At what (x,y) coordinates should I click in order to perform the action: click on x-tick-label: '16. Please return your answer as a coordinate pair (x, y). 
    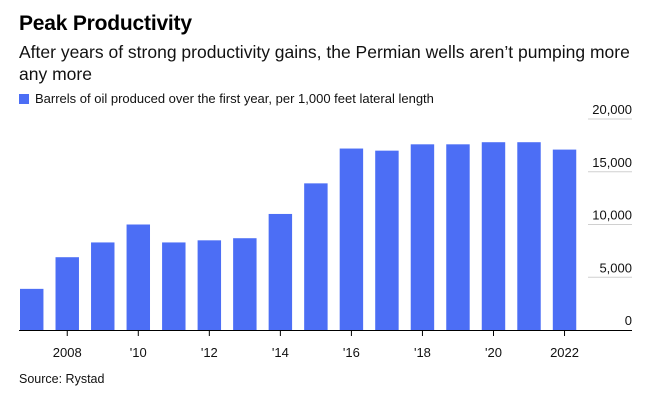
    Looking at the image, I should click on (351, 352).